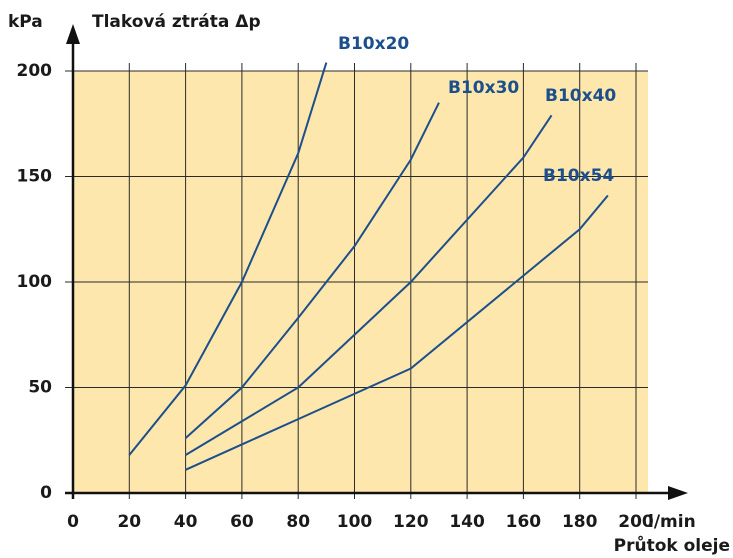  I want to click on x-tick-label: 0, so click(73, 522).